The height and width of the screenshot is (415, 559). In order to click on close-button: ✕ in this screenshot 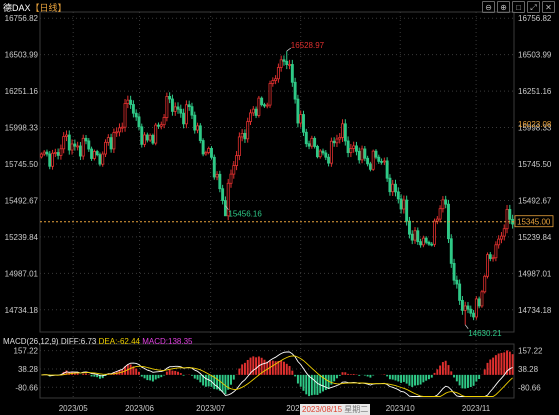, I will do `click(548, 7)`.